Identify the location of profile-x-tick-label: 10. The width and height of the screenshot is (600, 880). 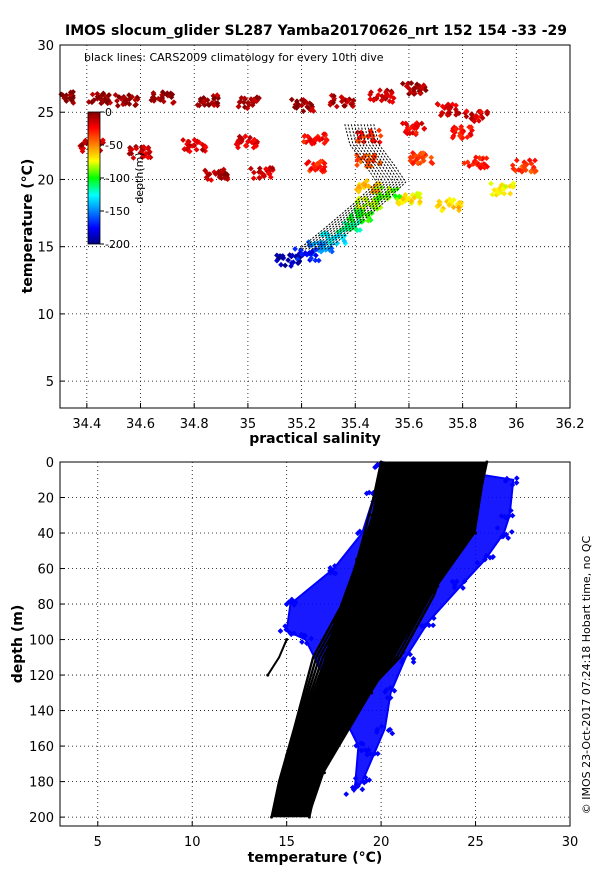
(192, 842).